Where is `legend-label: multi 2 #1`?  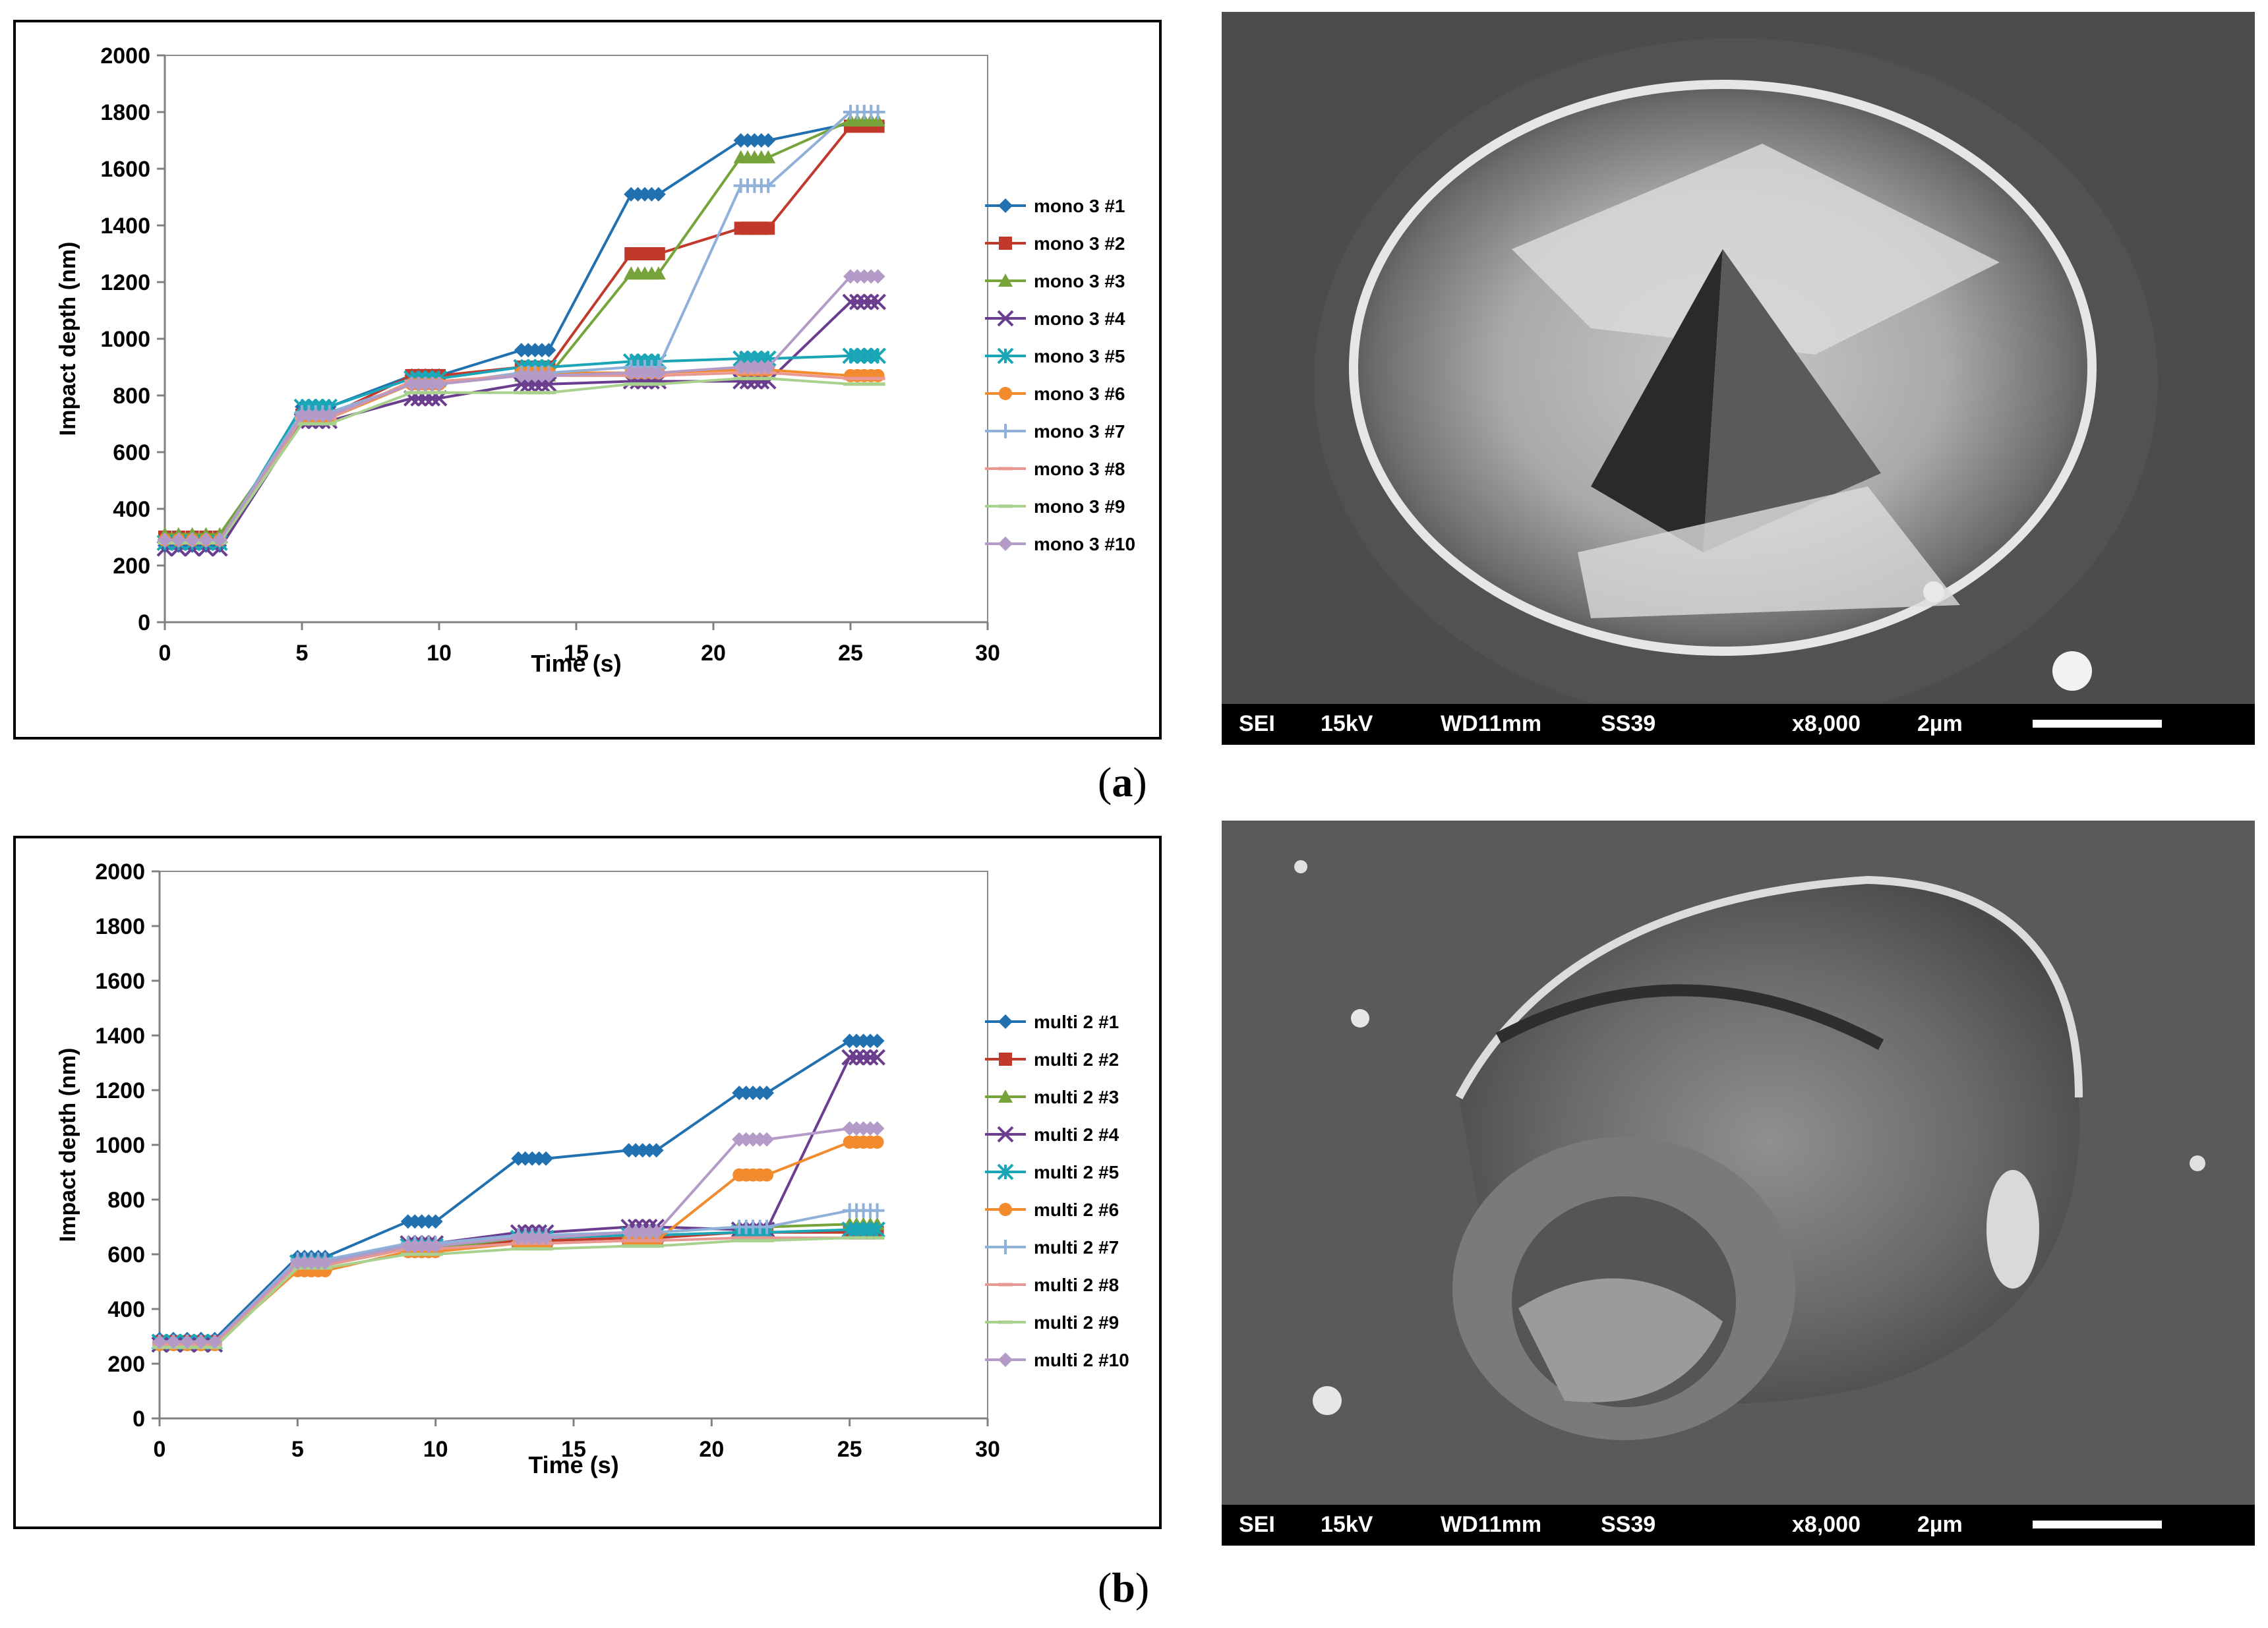
legend-label: multi 2 #1 is located at coordinates (1076, 1022).